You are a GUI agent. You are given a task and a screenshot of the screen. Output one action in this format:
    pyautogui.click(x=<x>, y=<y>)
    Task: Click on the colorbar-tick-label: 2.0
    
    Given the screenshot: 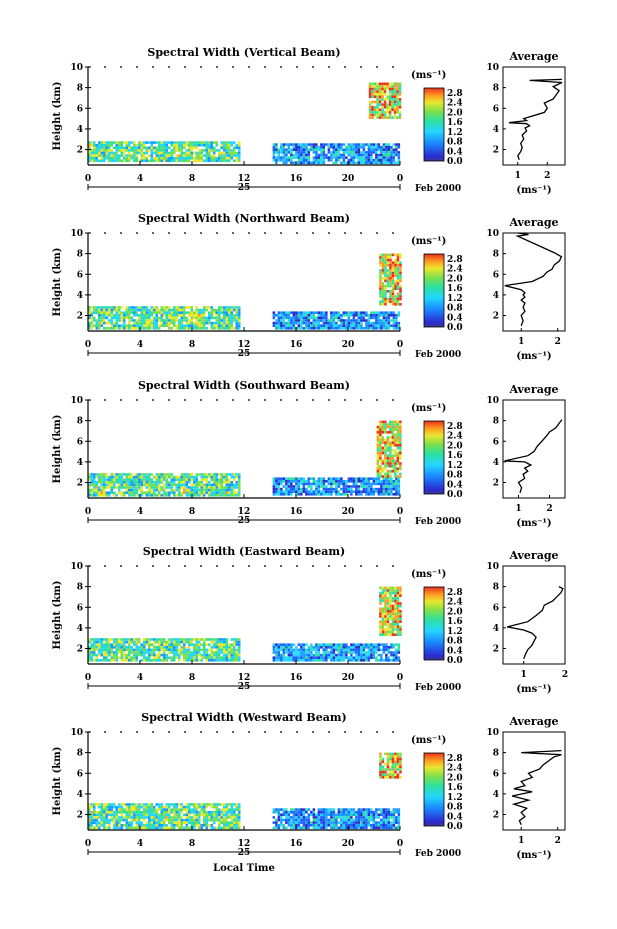 What is the action you would take?
    pyautogui.click(x=455, y=446)
    